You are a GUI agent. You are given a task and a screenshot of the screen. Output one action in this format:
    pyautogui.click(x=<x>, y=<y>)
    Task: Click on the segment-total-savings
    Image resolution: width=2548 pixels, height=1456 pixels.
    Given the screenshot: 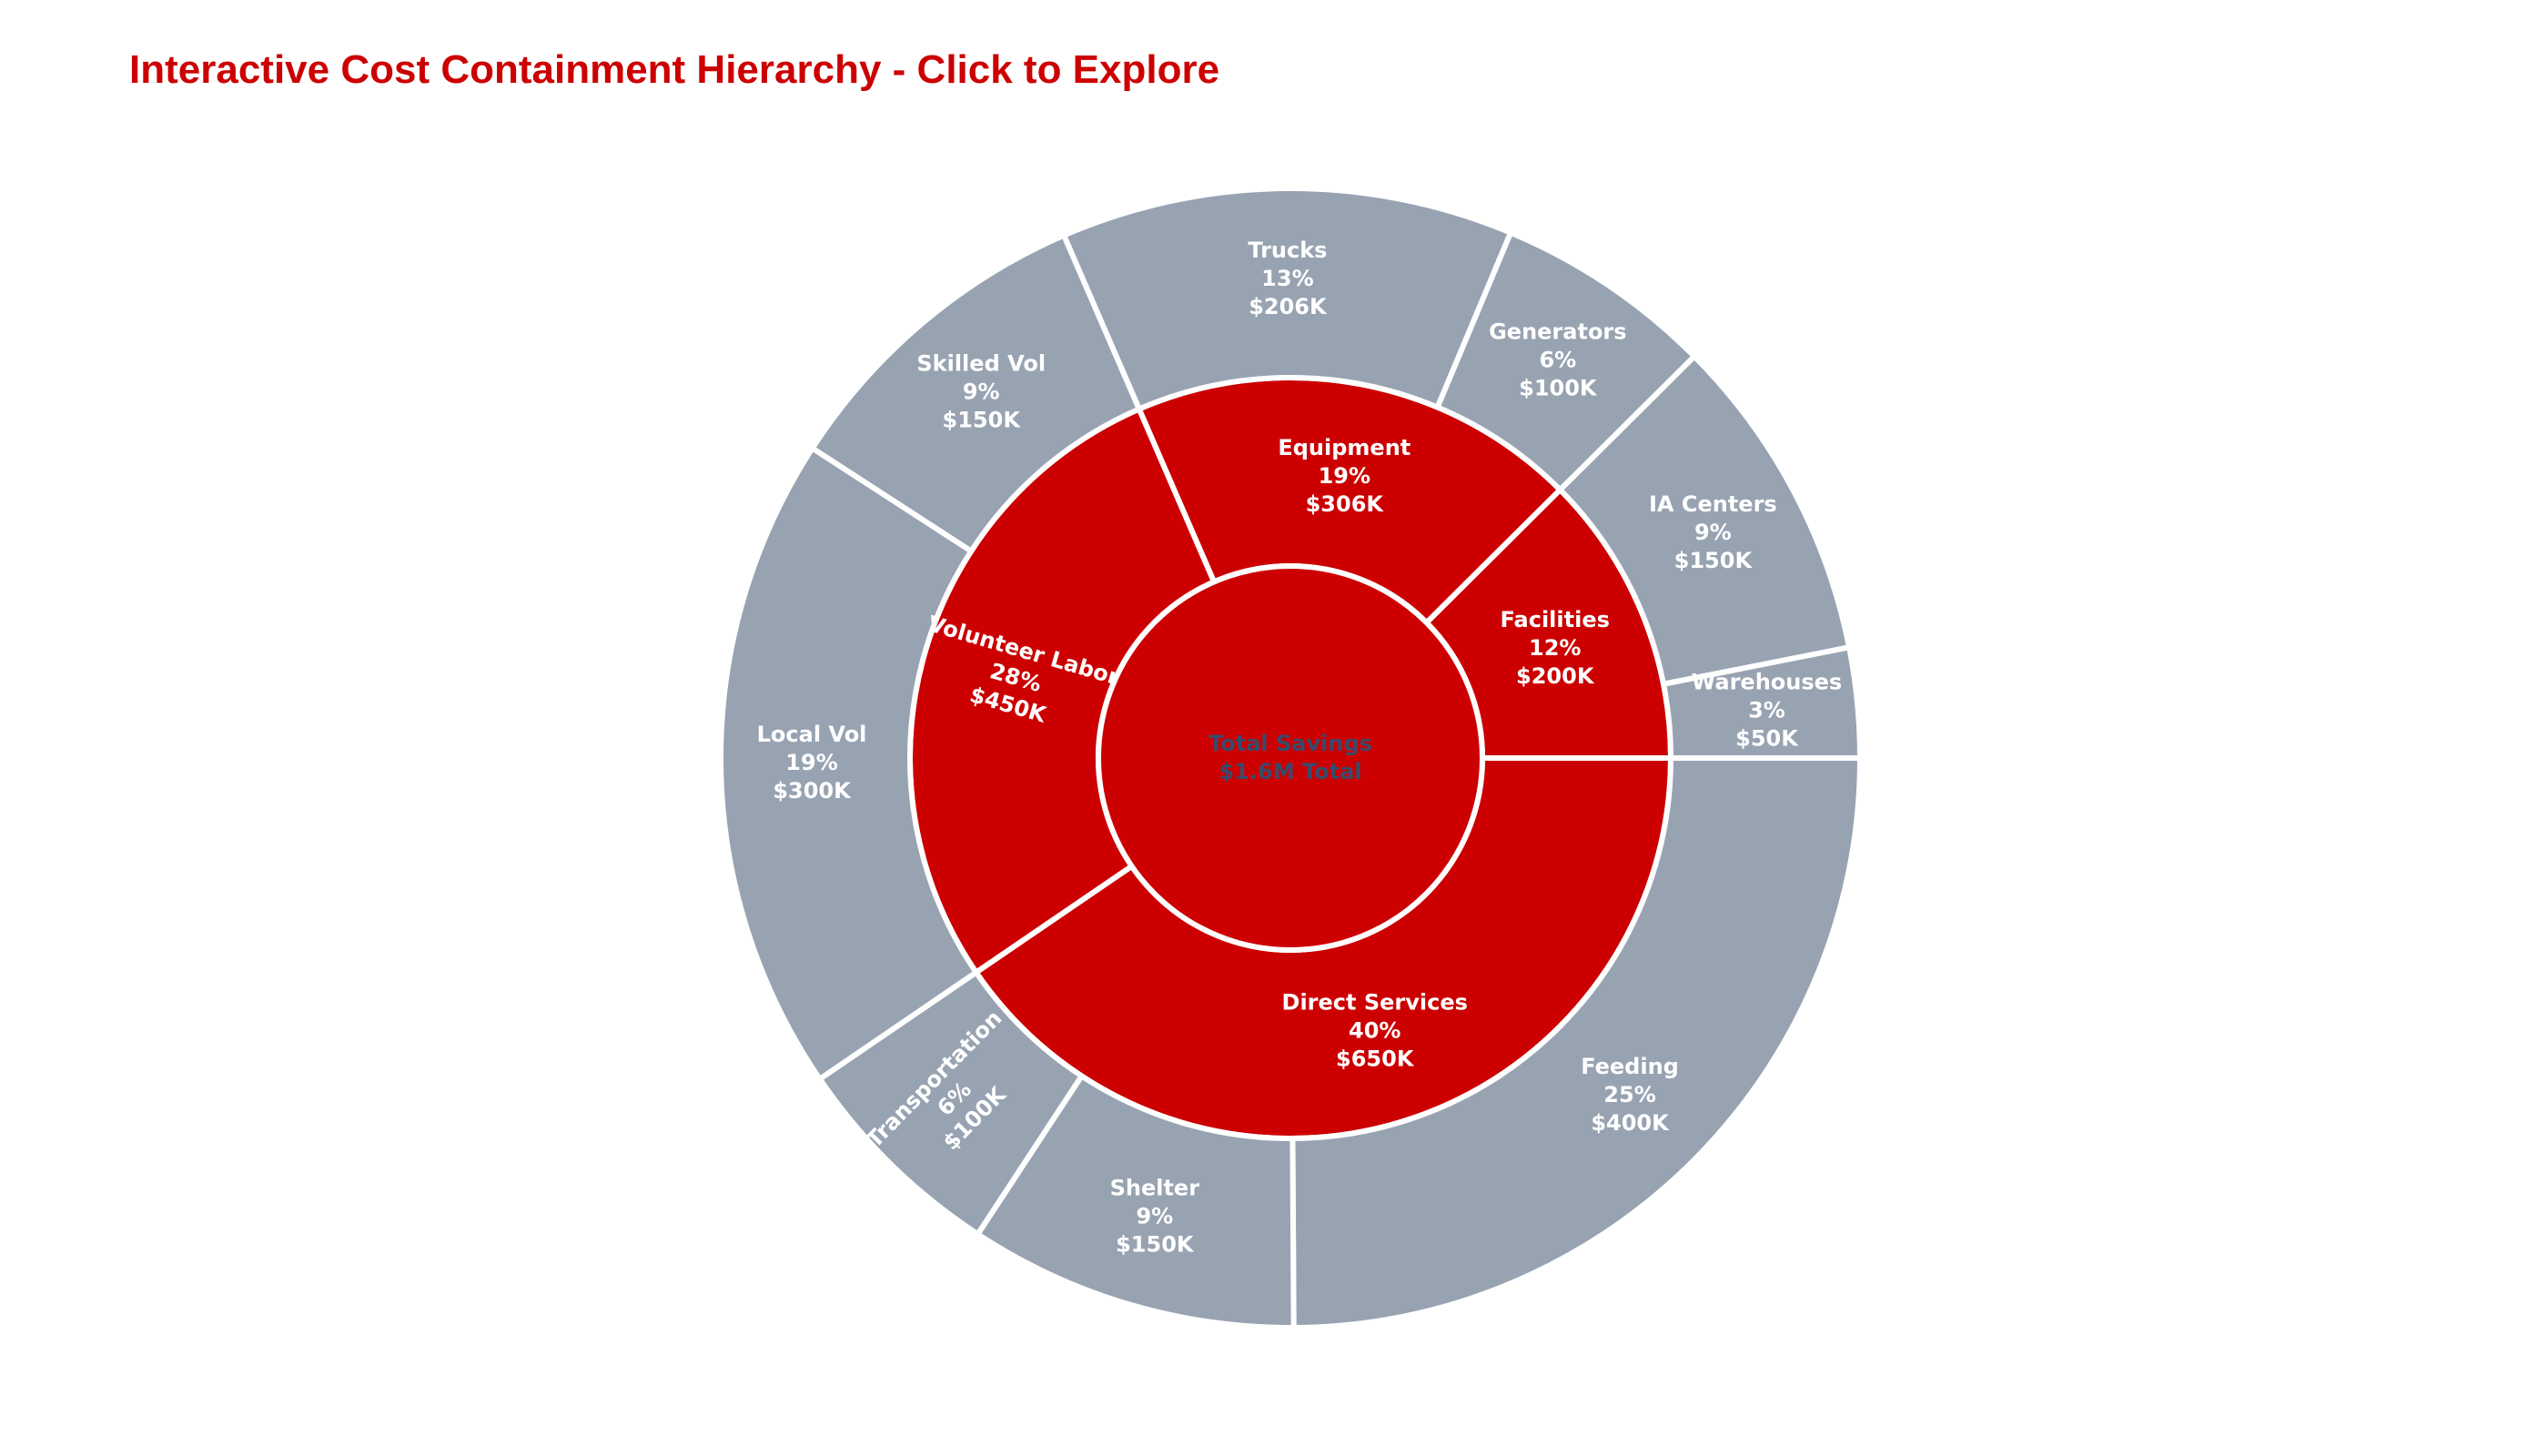 What is the action you would take?
    pyautogui.click(x=1291, y=758)
    